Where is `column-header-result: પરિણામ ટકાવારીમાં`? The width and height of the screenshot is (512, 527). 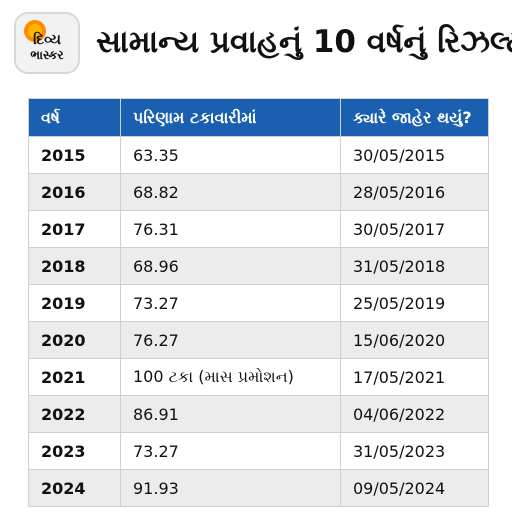
column-header-result: પરિણામ ટકાવારીમાં is located at coordinates (230, 117).